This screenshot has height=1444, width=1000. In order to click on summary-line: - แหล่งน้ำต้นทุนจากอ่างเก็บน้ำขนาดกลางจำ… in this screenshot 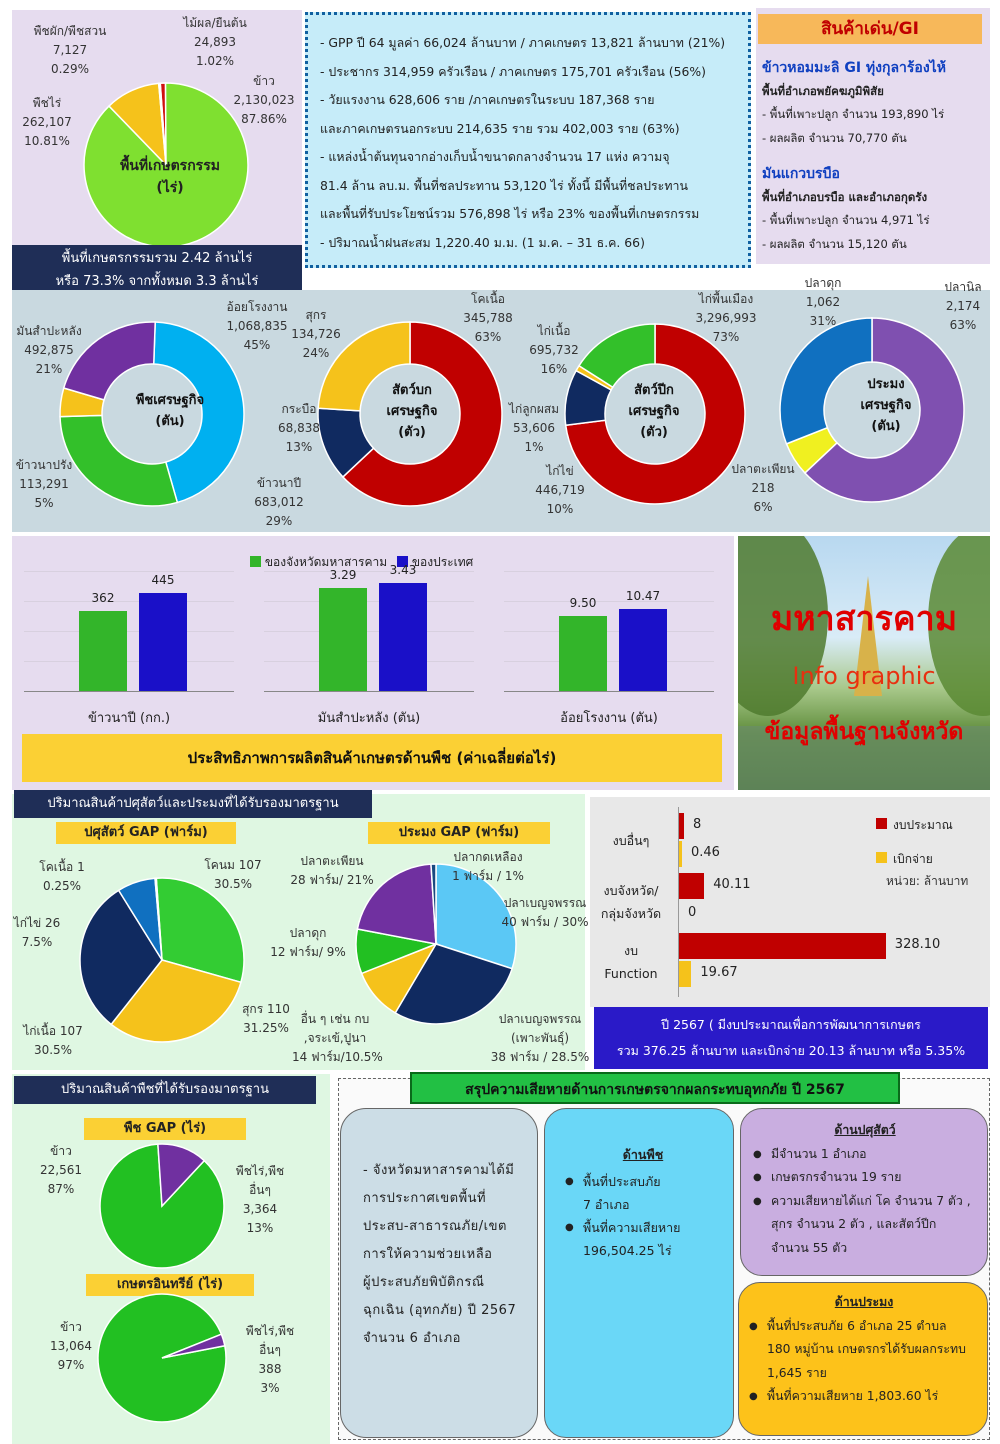, I will do `click(495, 156)`.